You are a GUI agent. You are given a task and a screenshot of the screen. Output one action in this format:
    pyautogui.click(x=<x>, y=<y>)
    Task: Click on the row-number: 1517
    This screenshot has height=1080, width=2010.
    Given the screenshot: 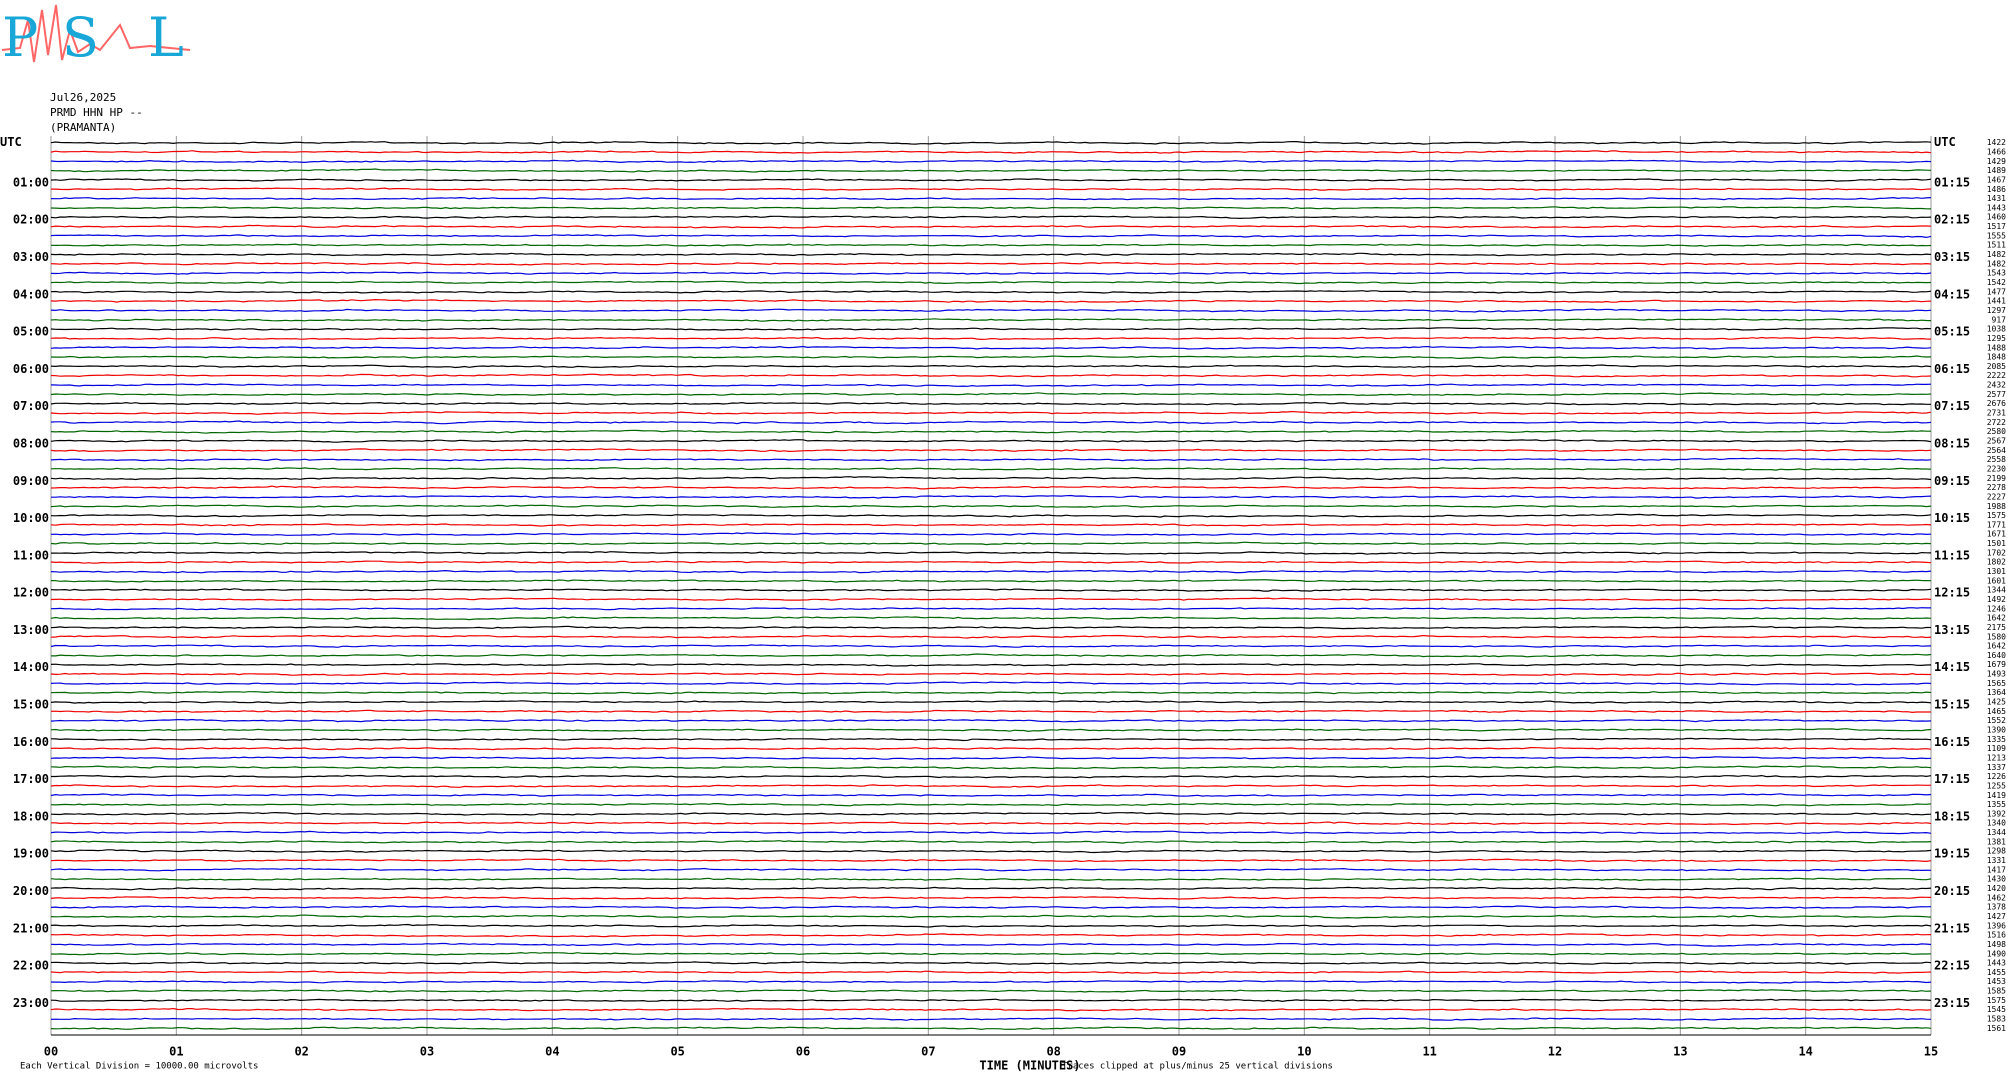 What is the action you would take?
    pyautogui.click(x=1996, y=226)
    